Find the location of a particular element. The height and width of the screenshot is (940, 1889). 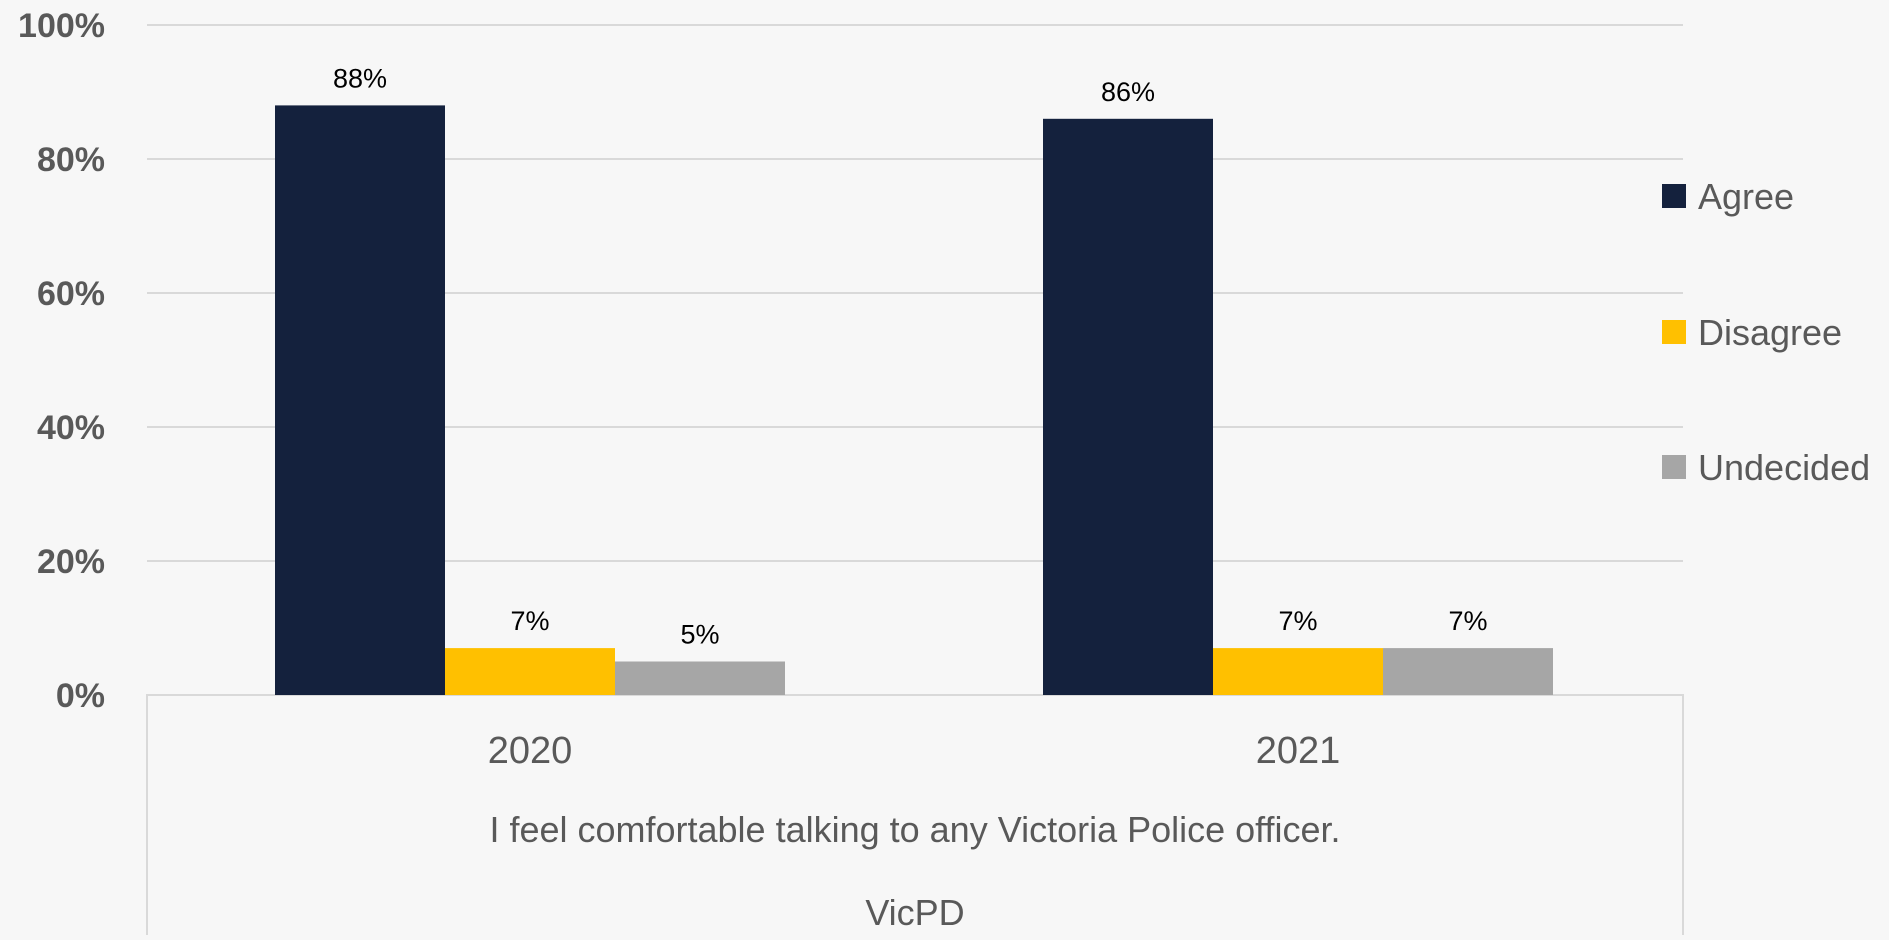

bar-undecided-2020 is located at coordinates (700, 678).